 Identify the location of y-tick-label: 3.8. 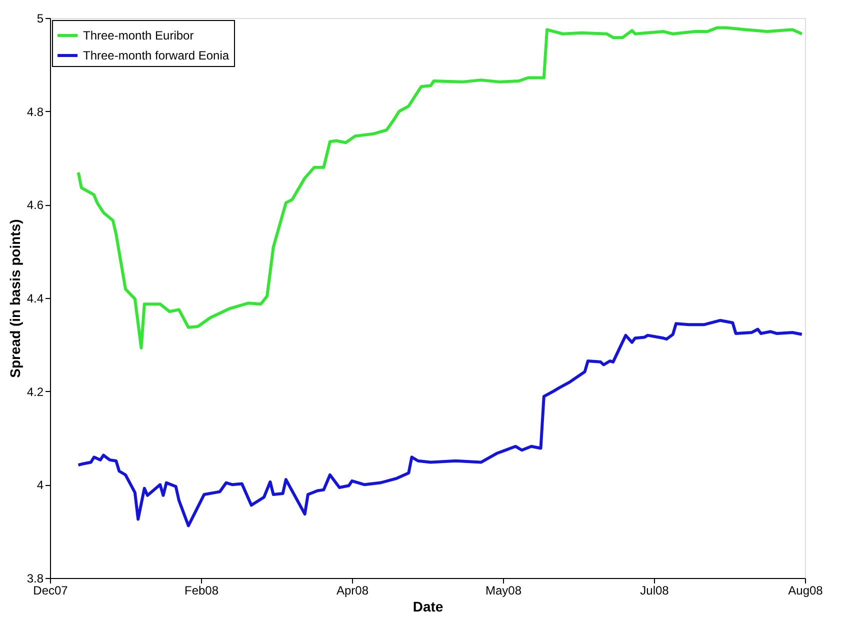
(35, 579).